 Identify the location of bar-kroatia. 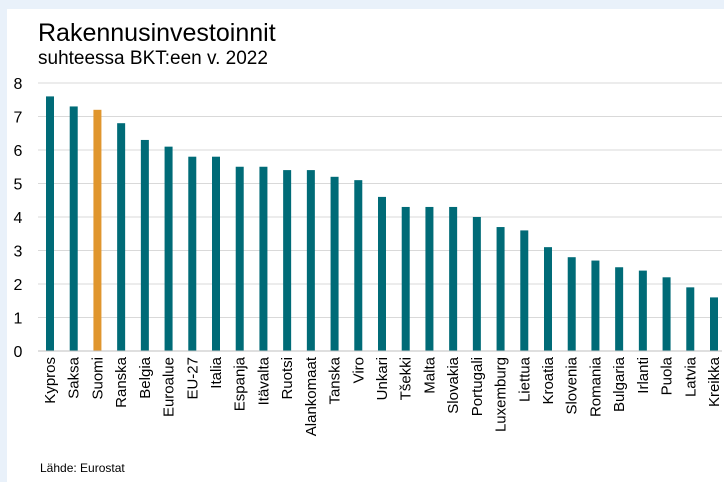
(548, 299).